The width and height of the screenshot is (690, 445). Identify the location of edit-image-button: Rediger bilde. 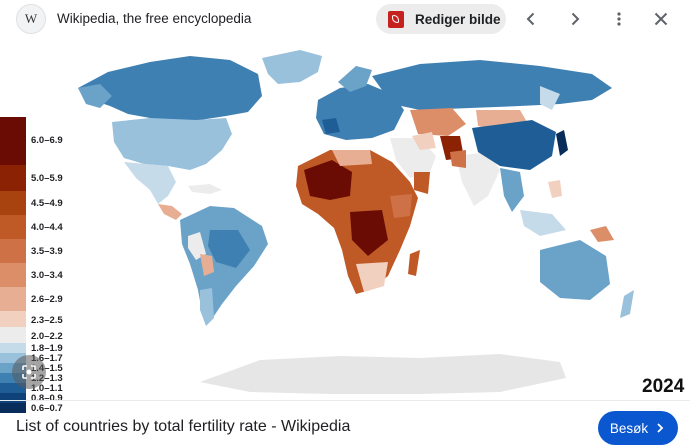
(441, 19).